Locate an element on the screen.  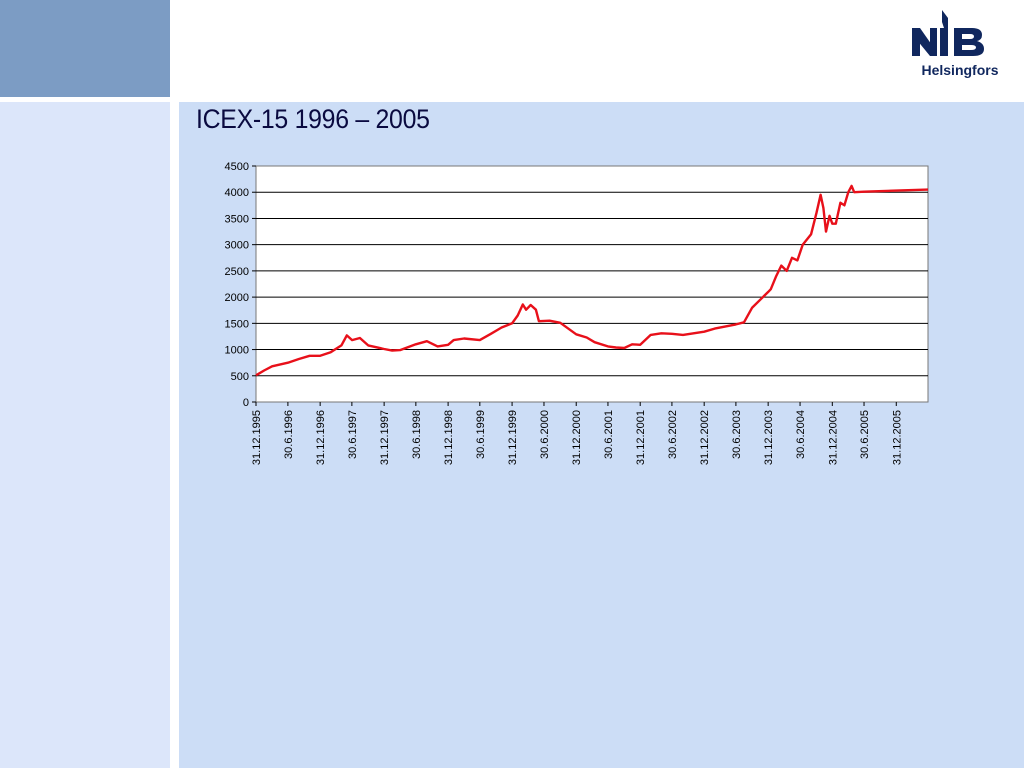
x-tick-label: 30.6.2003 is located at coordinates (737, 434).